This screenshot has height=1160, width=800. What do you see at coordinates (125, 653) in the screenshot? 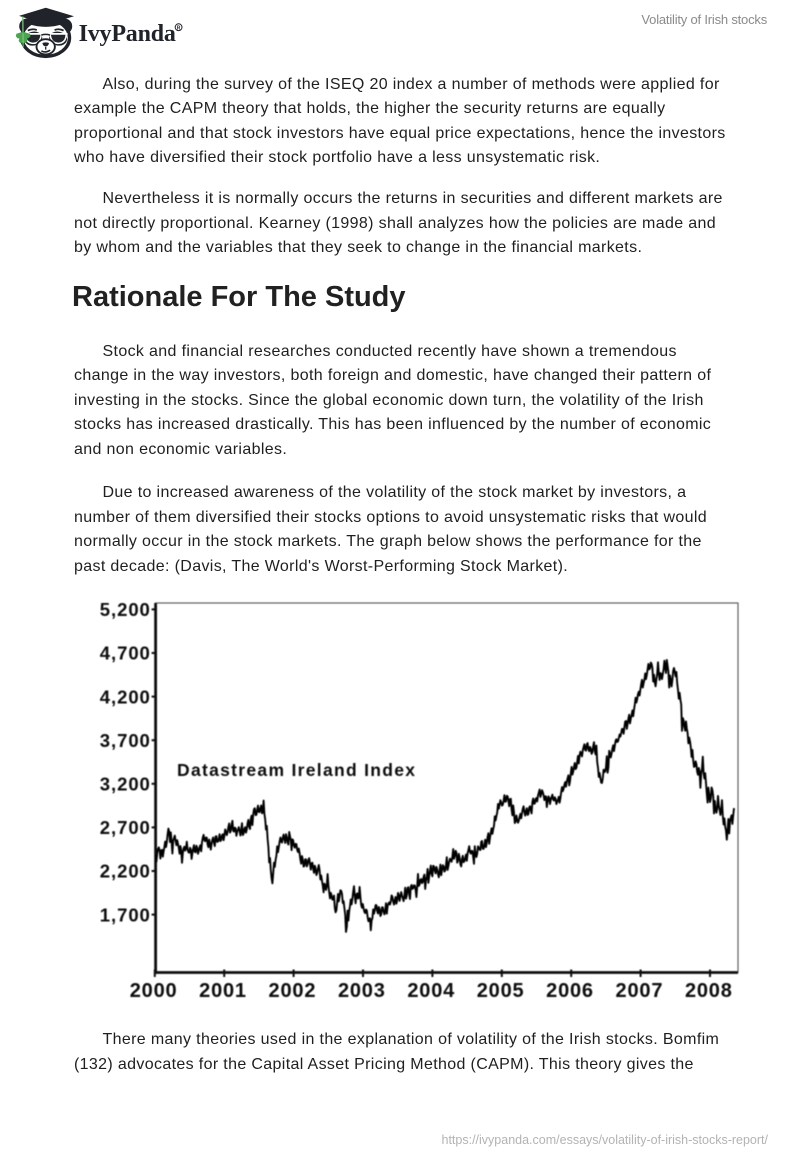
I see `svg-text: 4,700` at bounding box center [125, 653].